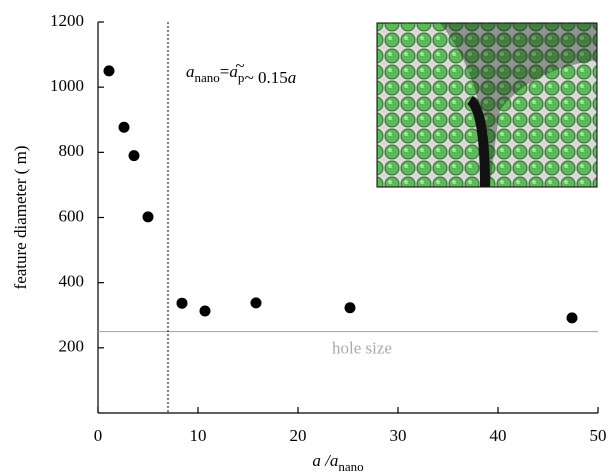  I want to click on x-axis-label: a /anano, so click(337, 462).